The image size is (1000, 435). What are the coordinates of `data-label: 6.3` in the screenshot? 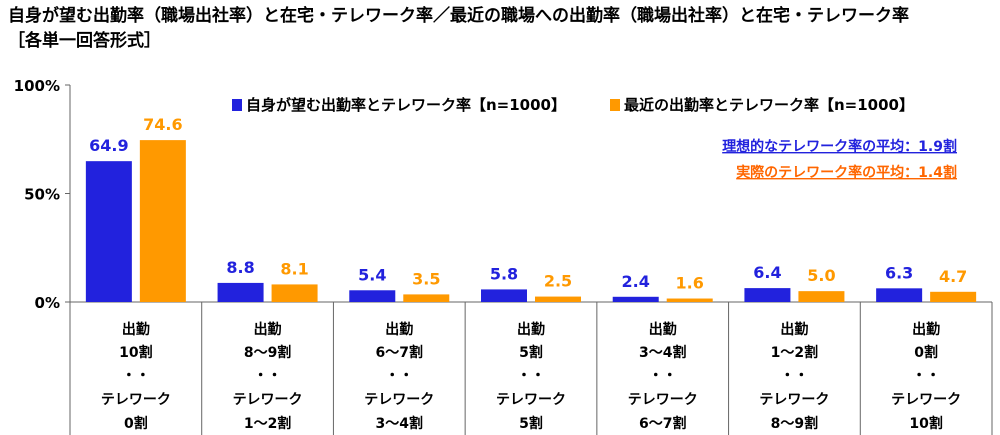 It's located at (899, 272).